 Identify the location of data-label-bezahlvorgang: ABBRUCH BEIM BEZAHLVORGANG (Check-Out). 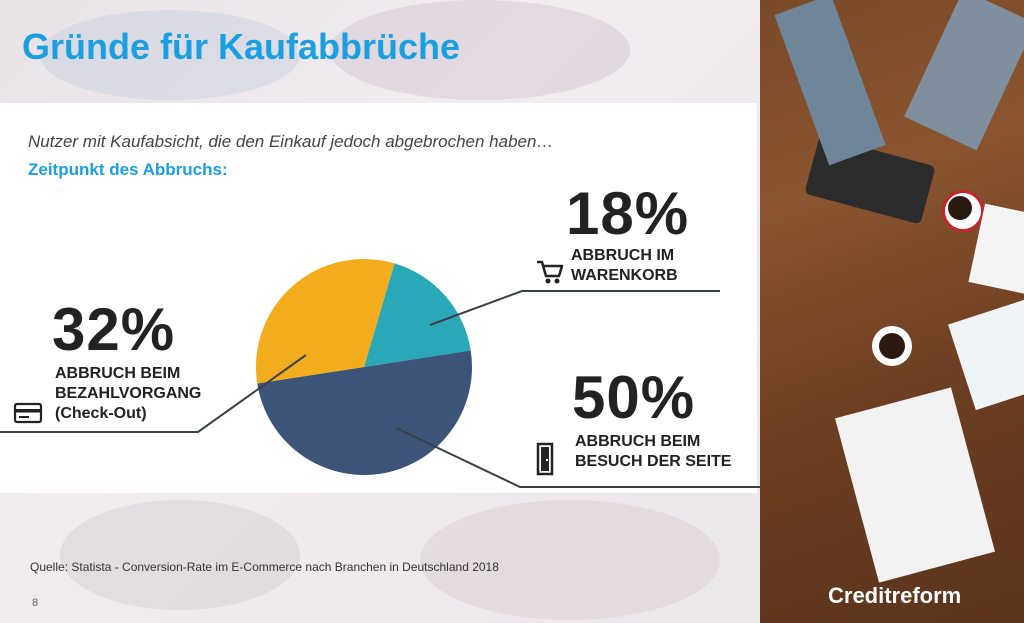
(128, 394).